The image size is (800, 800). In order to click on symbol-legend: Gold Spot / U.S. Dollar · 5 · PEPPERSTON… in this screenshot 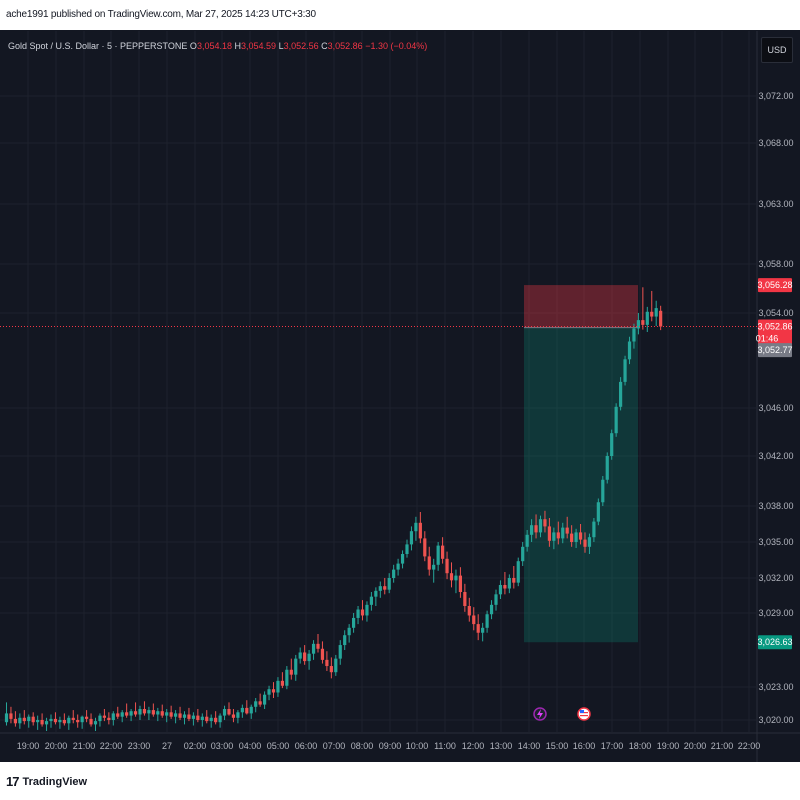, I will do `click(217, 46)`.